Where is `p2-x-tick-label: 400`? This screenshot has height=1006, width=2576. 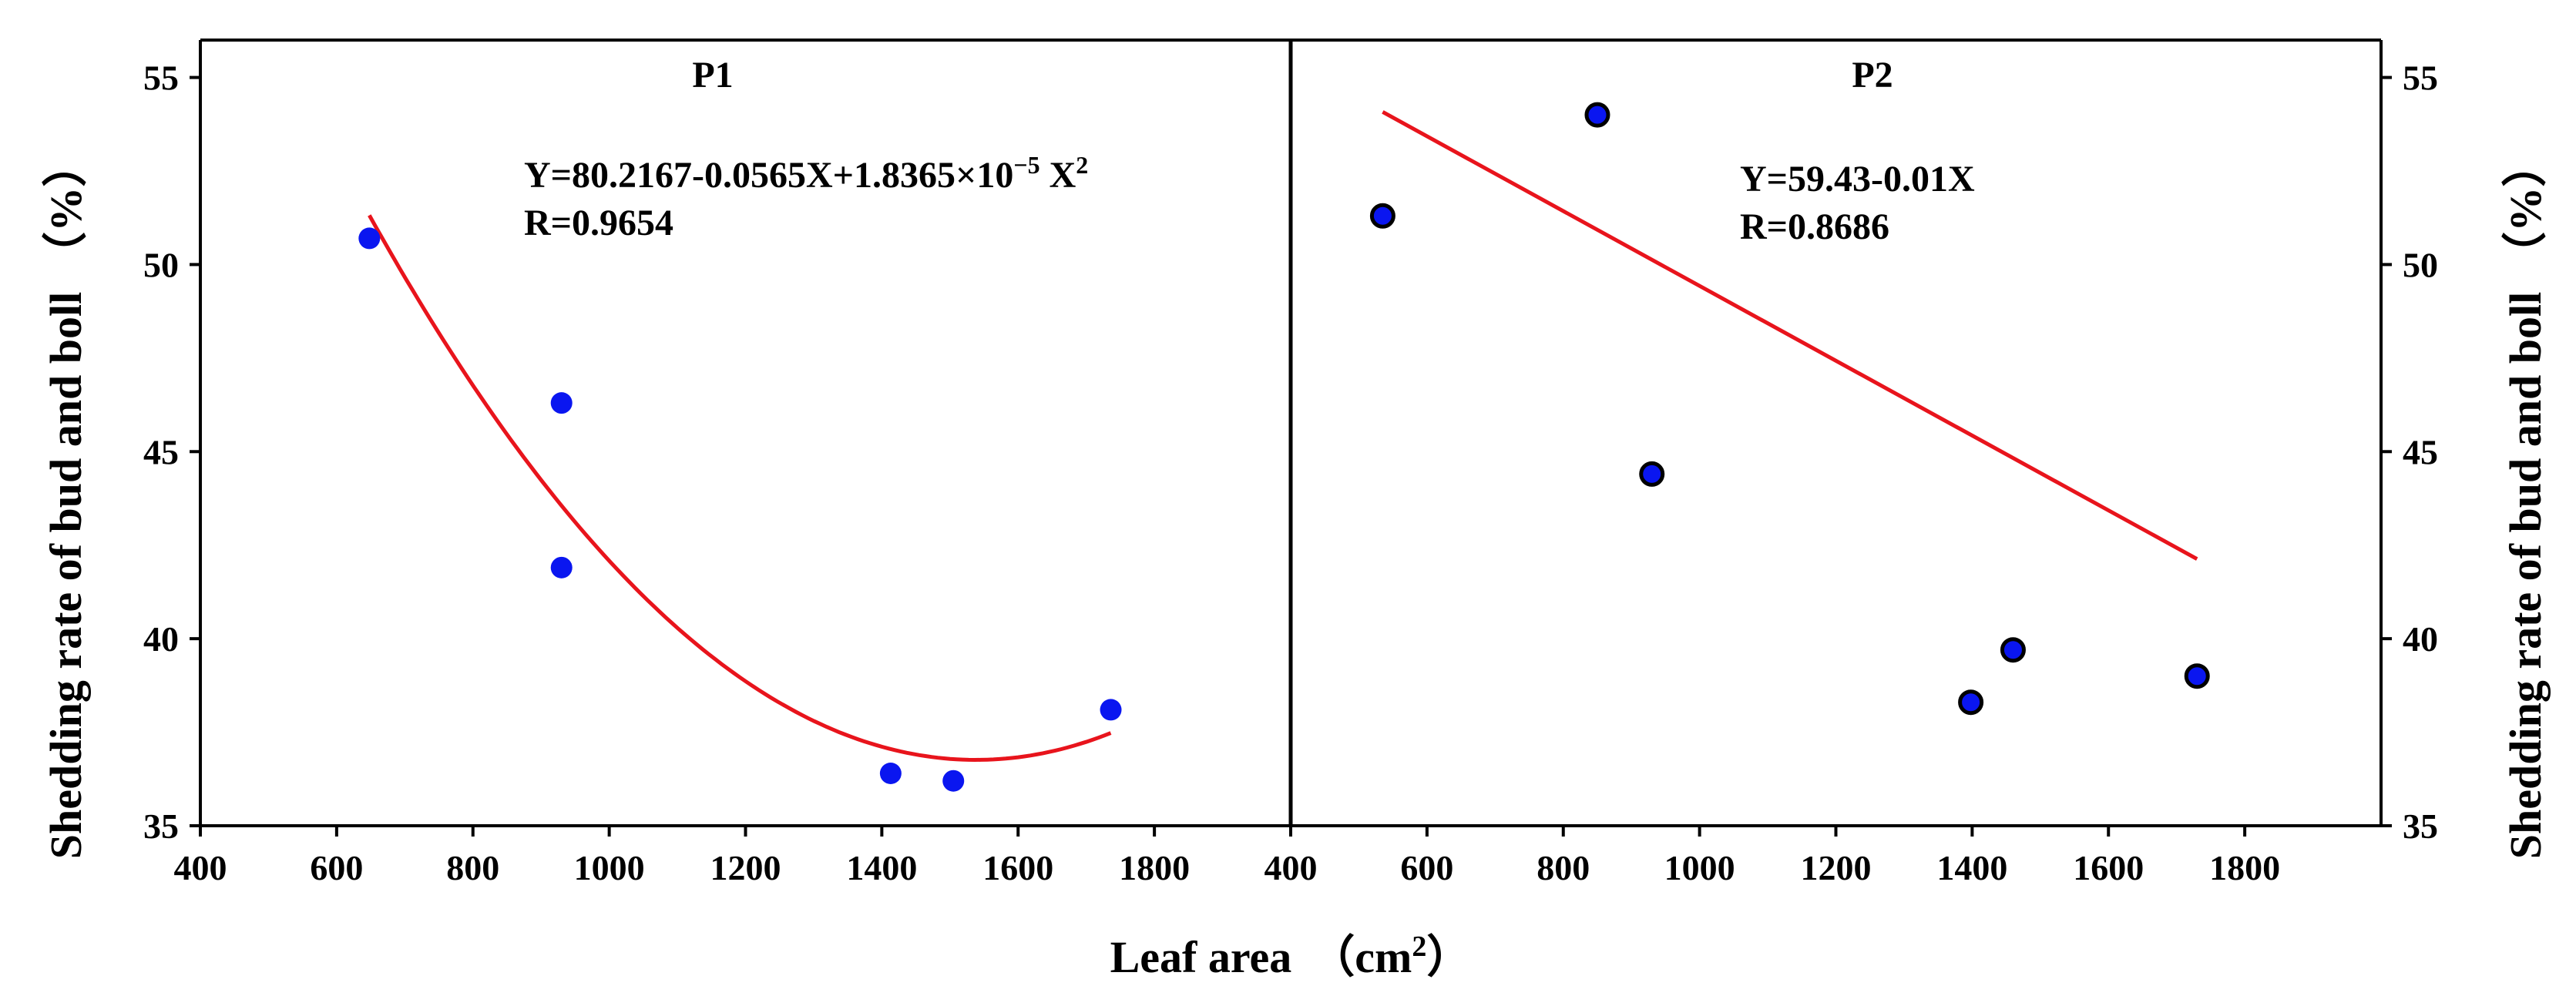 p2-x-tick-label: 400 is located at coordinates (1291, 867).